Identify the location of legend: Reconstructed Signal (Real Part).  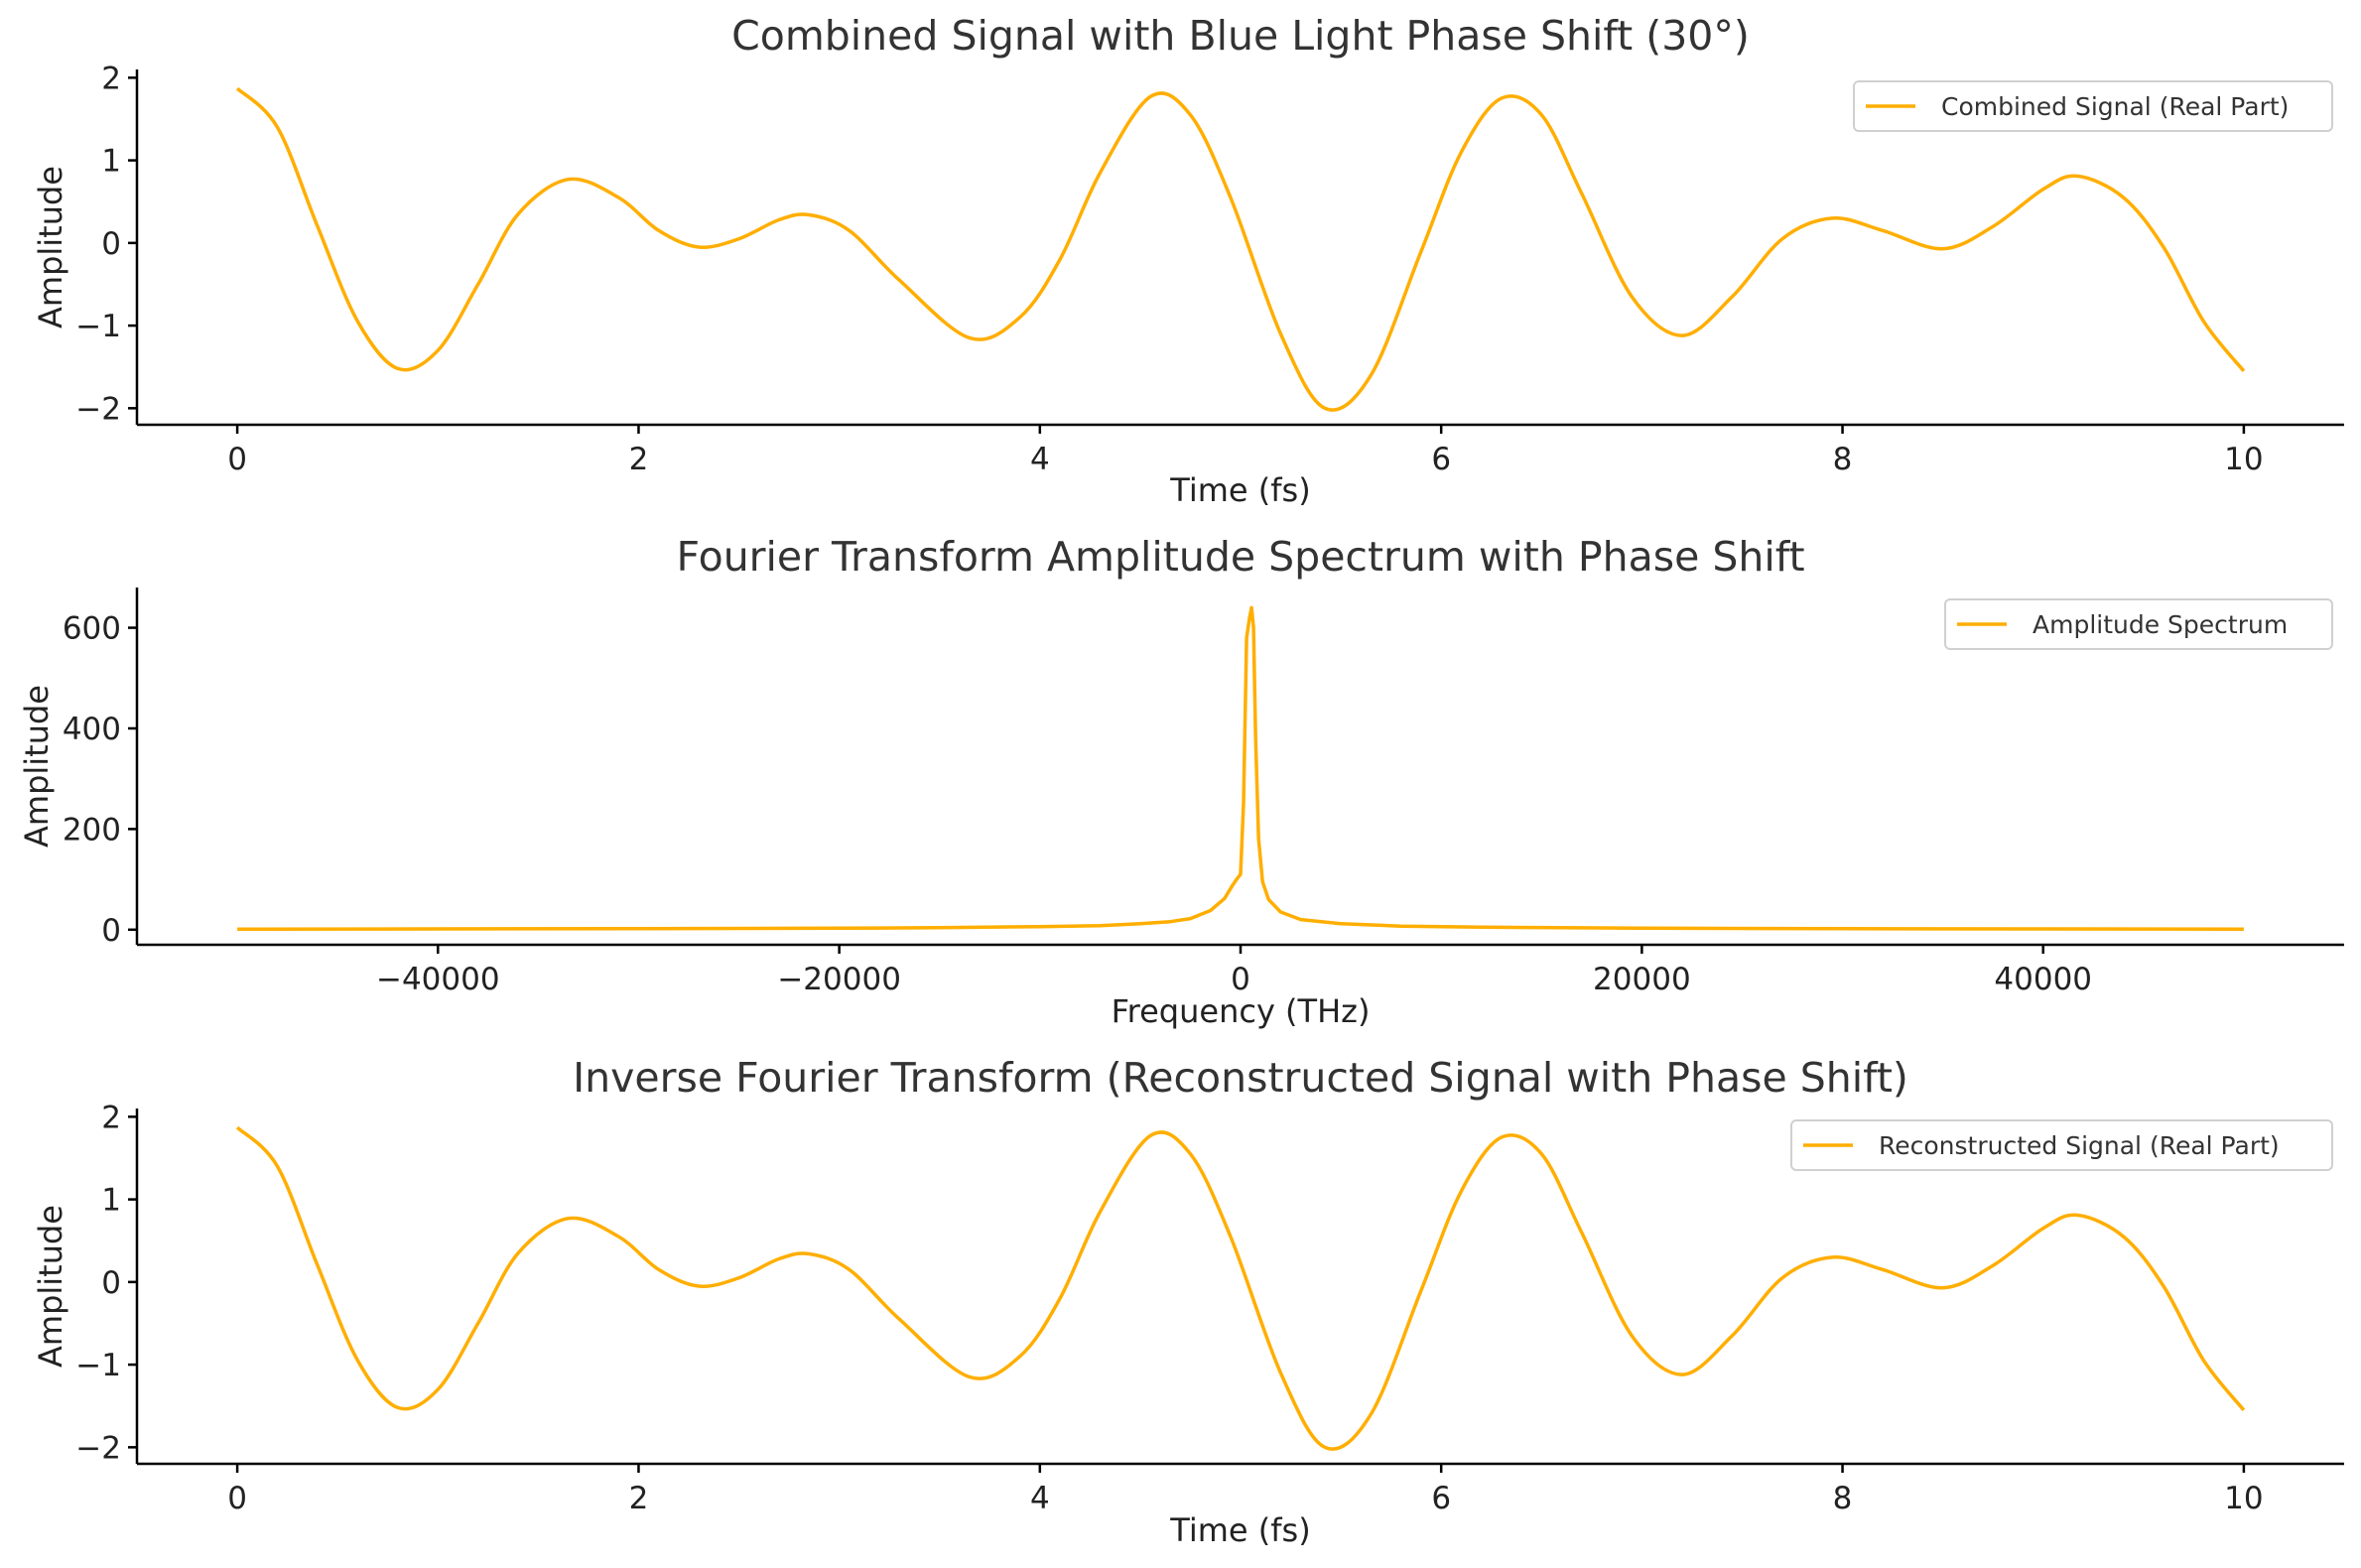
(2061, 1145).